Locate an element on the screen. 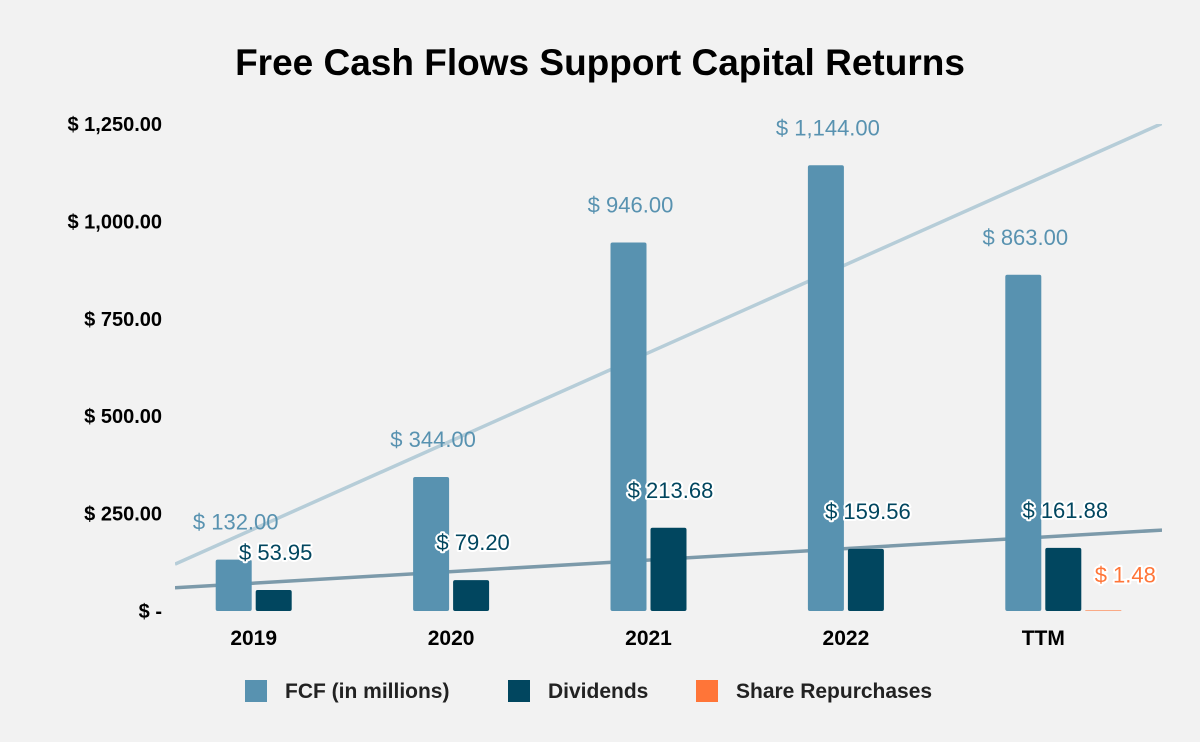 This screenshot has width=1200, height=742. x-axis: 2019 2020 2021 2022 TTM is located at coordinates (647, 638).